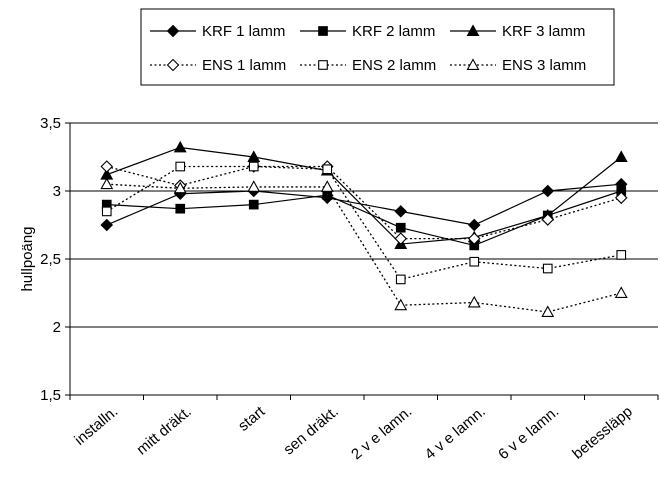 This screenshot has height=499, width=660. Describe the element at coordinates (50, 123) in the screenshot. I see `y-tick-label-4: 3,5` at that location.